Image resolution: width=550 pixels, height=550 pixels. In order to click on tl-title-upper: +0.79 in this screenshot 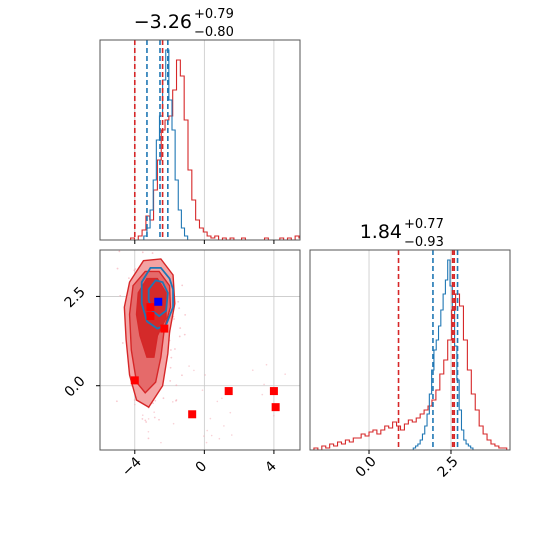, I will do `click(214, 14)`.